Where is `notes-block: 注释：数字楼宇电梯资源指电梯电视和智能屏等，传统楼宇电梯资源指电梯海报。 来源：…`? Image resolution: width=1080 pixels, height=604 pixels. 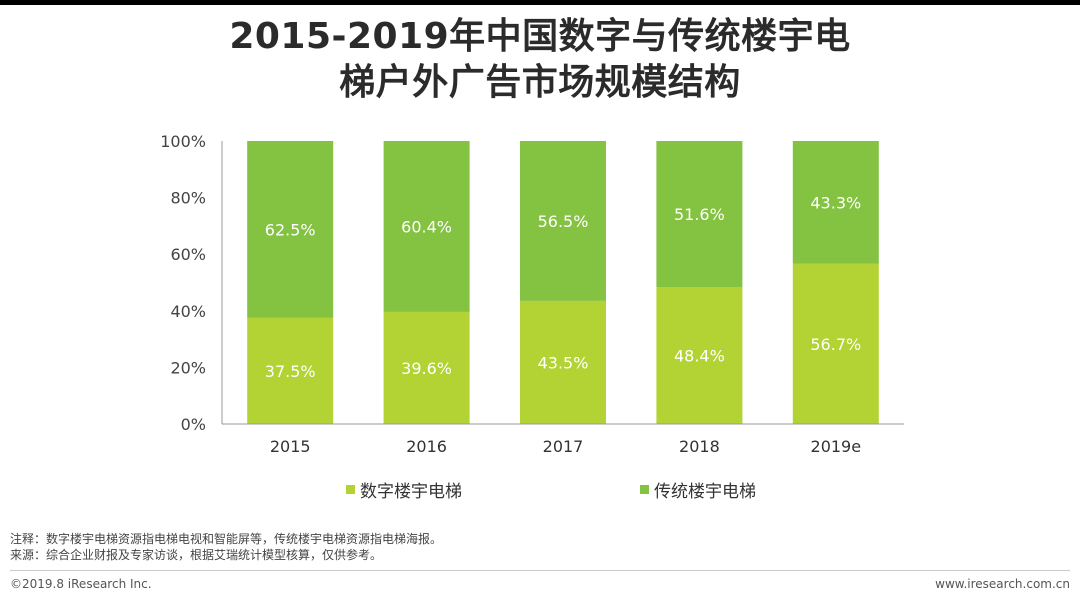 notes-block: 注释：数字楼宇电梯资源指电梯电视和智能屏等，传统楼宇电梯资源指电梯海报。 来源：… is located at coordinates (226, 547).